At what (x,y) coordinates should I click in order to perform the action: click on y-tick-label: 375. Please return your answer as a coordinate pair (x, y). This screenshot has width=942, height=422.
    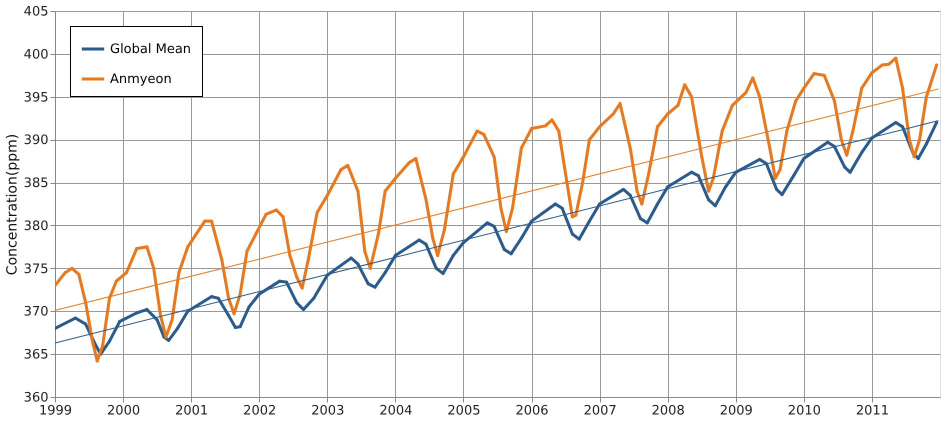
    Looking at the image, I should click on (36, 269).